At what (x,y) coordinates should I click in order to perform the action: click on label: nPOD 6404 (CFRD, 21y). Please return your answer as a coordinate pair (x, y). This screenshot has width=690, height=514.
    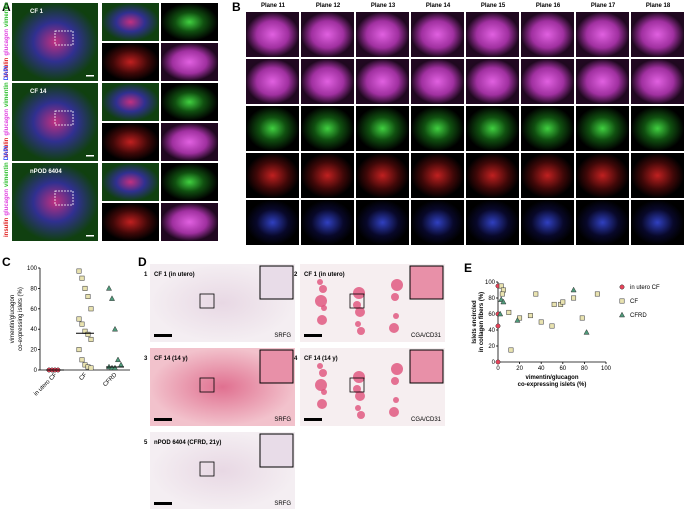
    Looking at the image, I should click on (187, 443).